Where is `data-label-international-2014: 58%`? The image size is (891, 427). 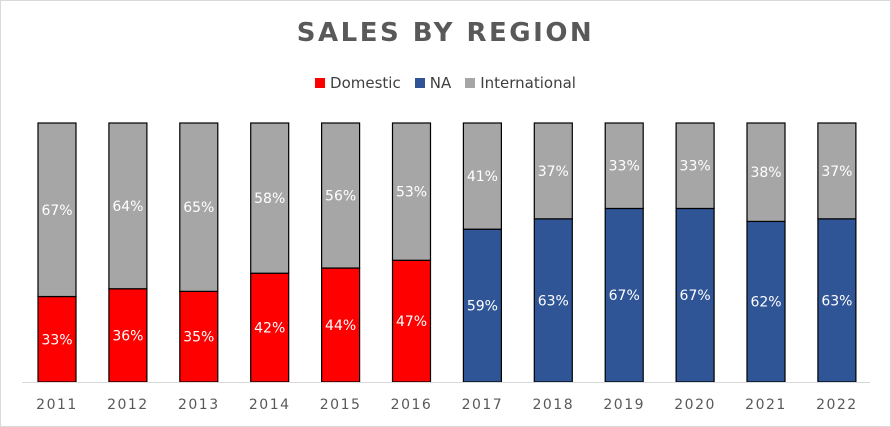 data-label-international-2014: 58% is located at coordinates (269, 199).